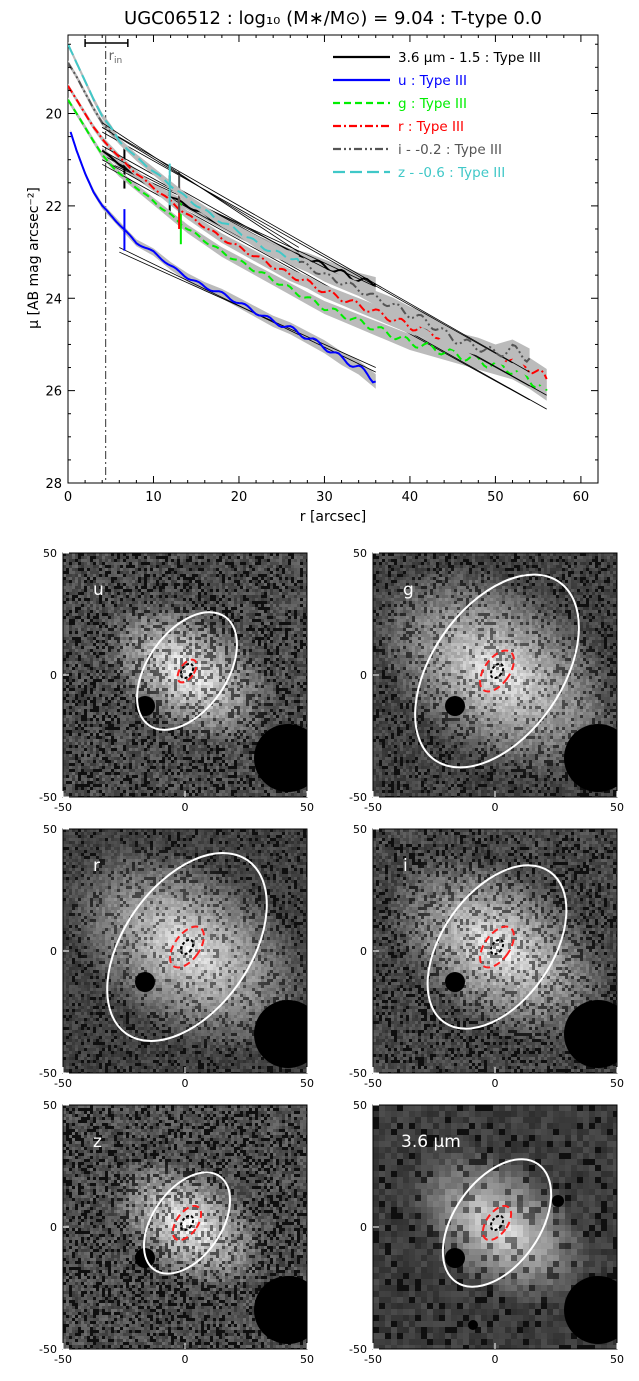 The height and width of the screenshot is (1381, 639). Describe the element at coordinates (581, 497) in the screenshot. I see `x-tick-label: 60` at that location.